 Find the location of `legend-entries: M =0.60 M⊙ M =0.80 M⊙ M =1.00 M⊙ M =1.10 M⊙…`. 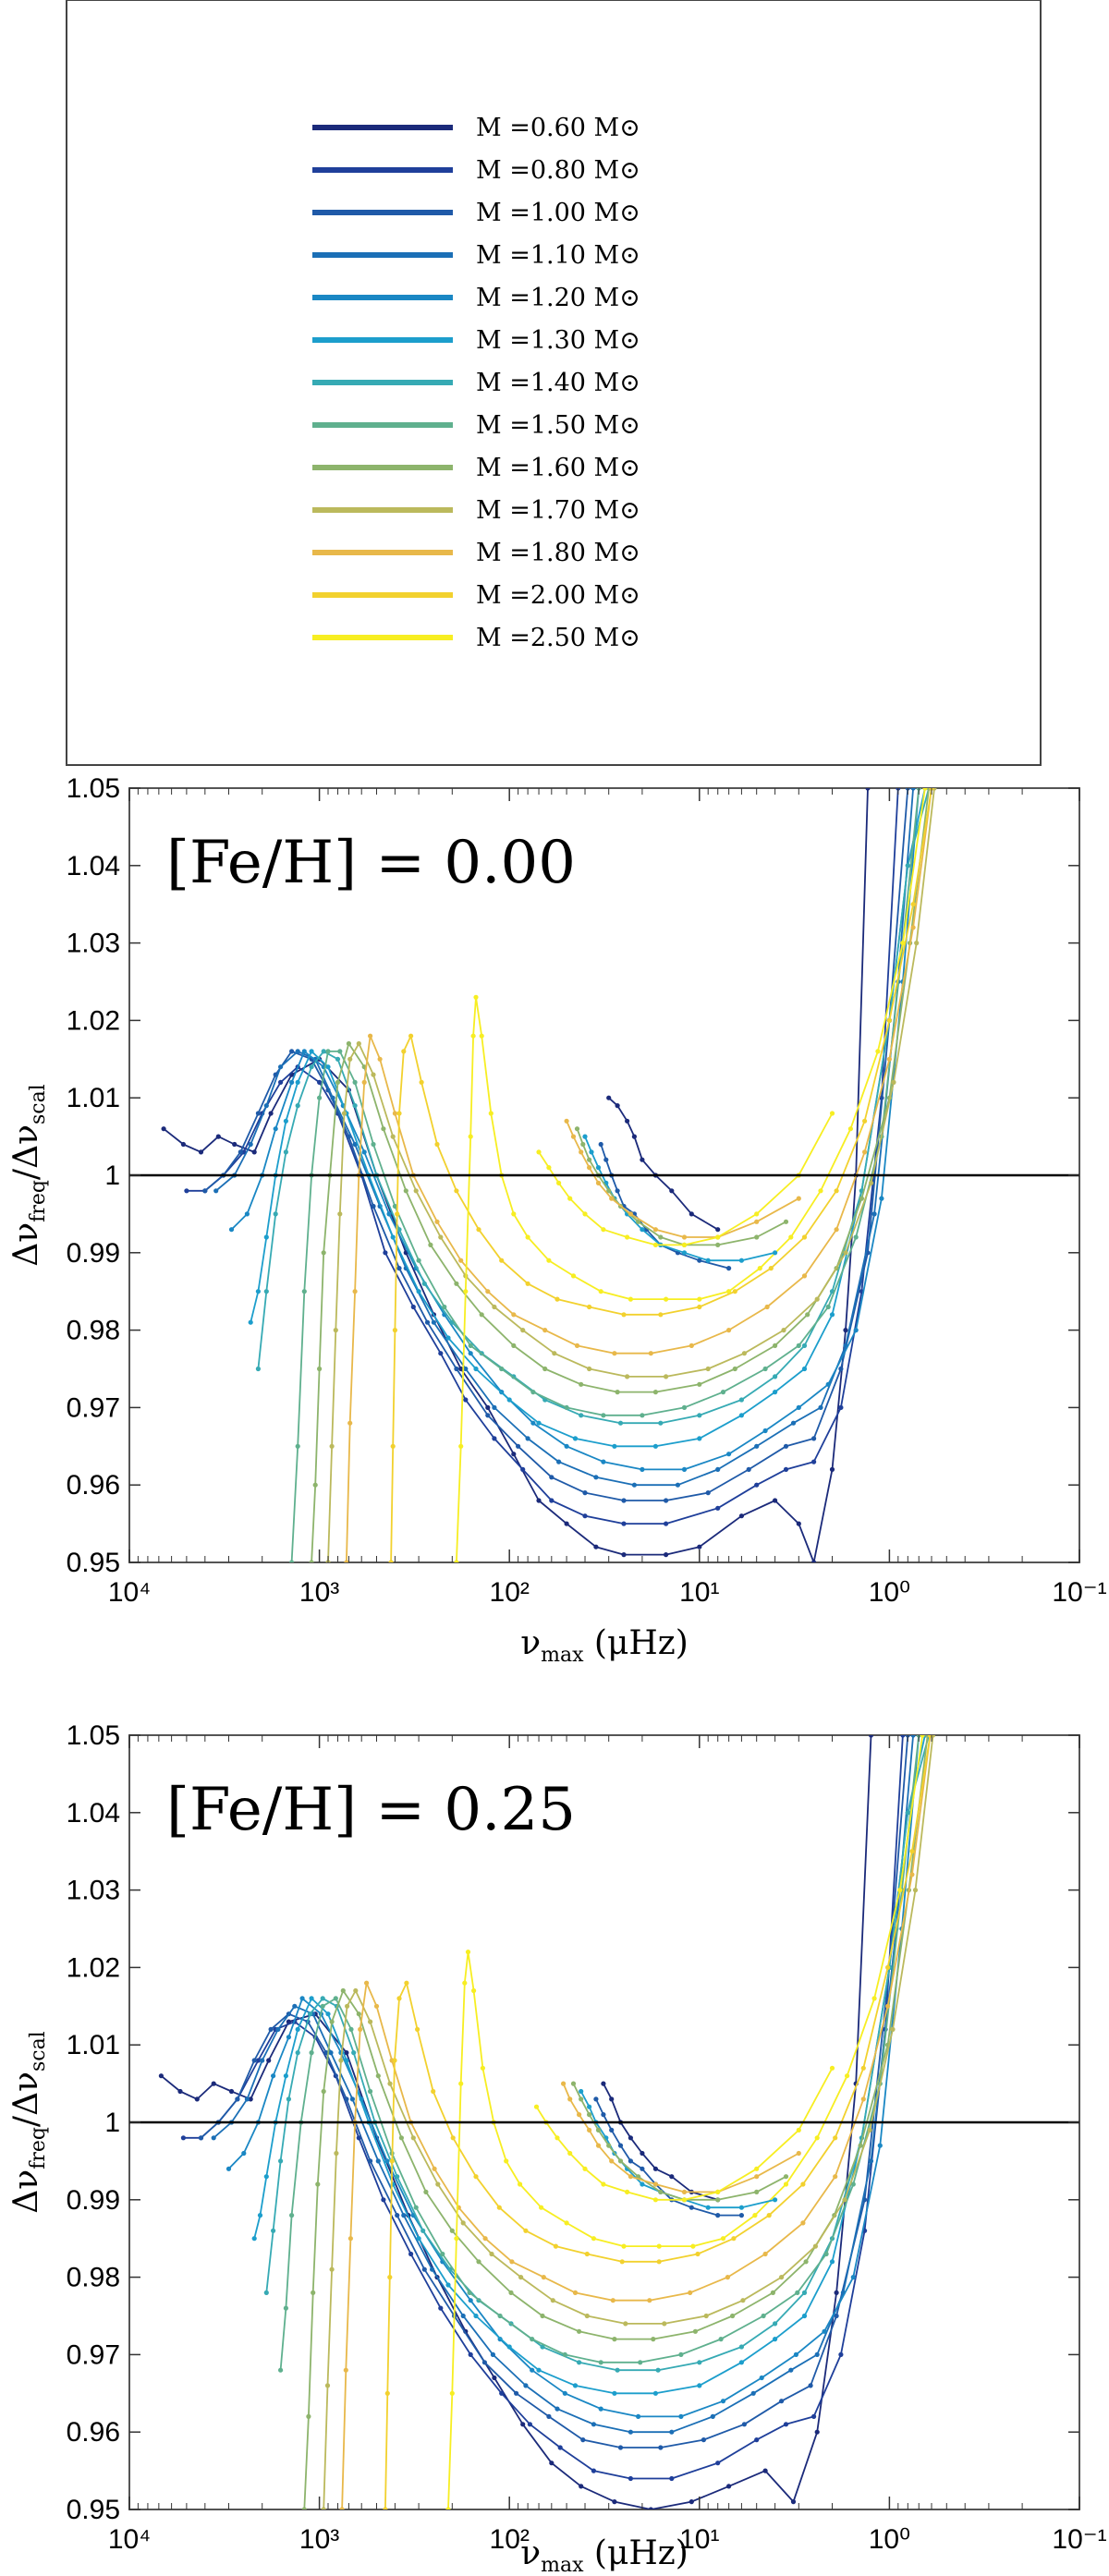

legend-entries: M =0.60 M⊙ M =0.80 M⊙ M =1.00 M⊙ M =1.10 M⊙… is located at coordinates (476, 383).